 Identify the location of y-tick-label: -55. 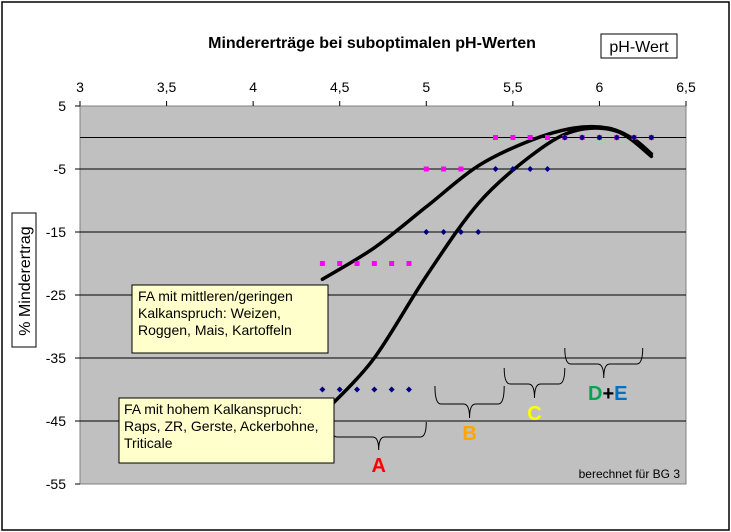
(56, 484).